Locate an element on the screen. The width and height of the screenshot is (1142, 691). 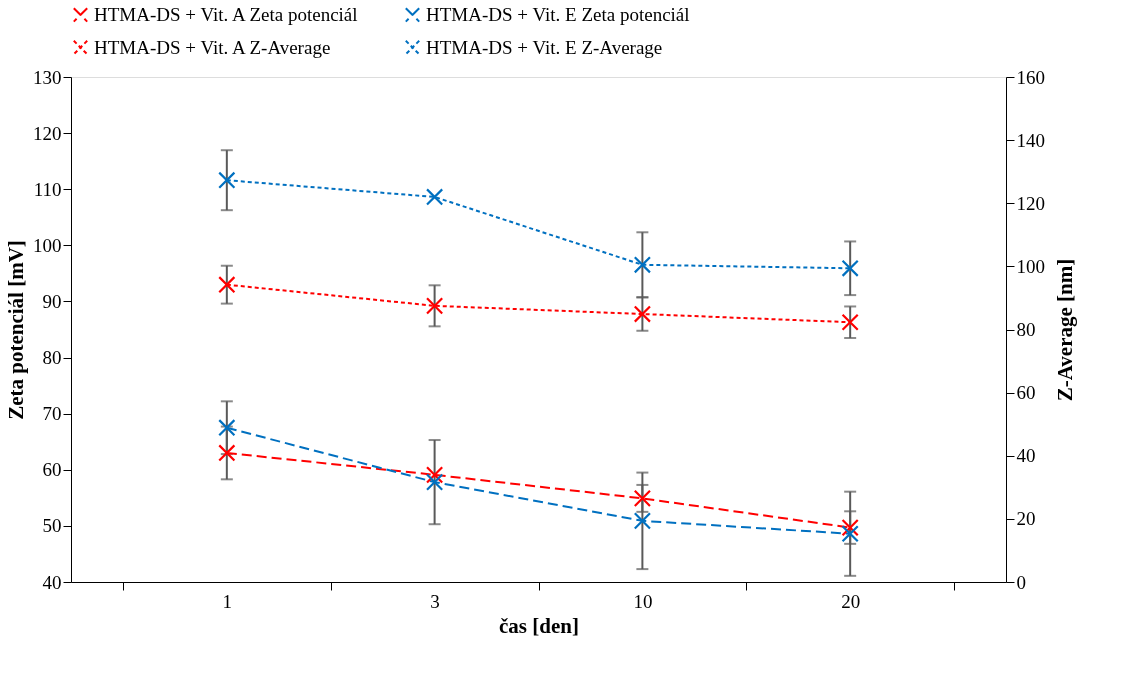
x-tick-label: 3 is located at coordinates (435, 601).